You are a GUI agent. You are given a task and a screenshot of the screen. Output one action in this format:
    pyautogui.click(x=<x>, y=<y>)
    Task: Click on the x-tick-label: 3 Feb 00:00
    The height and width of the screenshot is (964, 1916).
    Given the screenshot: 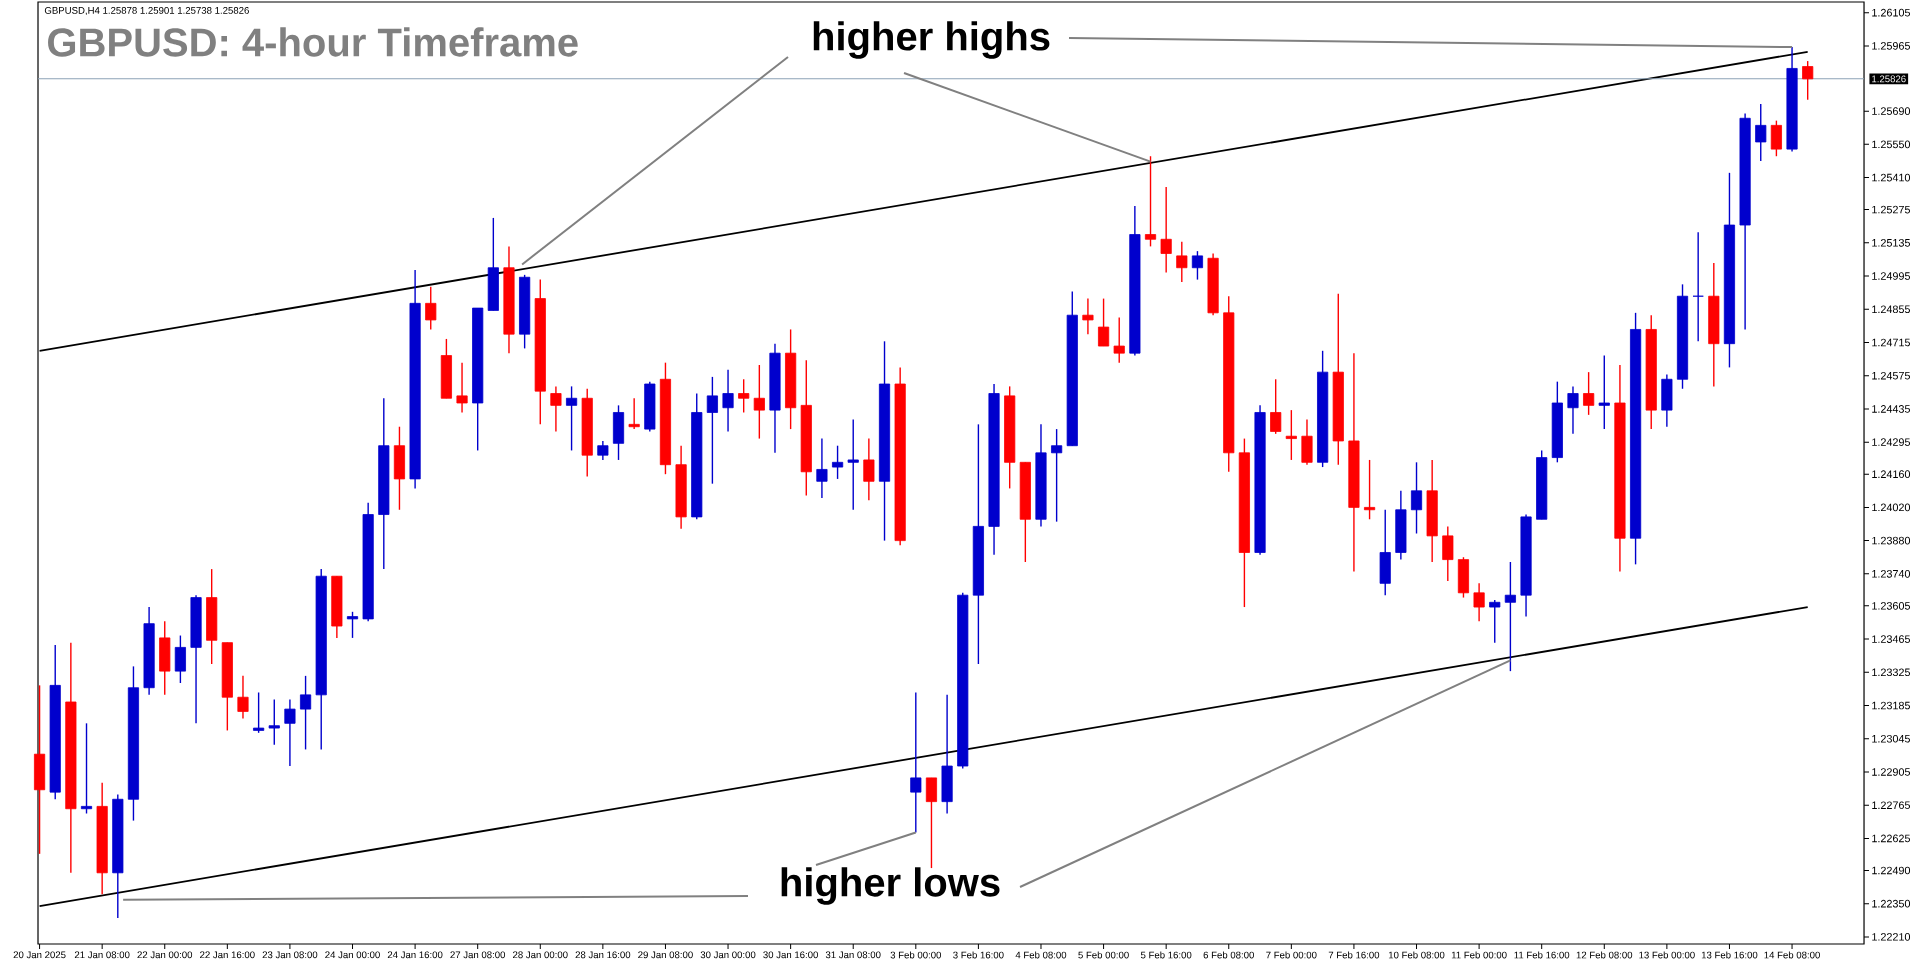 What is the action you would take?
    pyautogui.click(x=916, y=955)
    